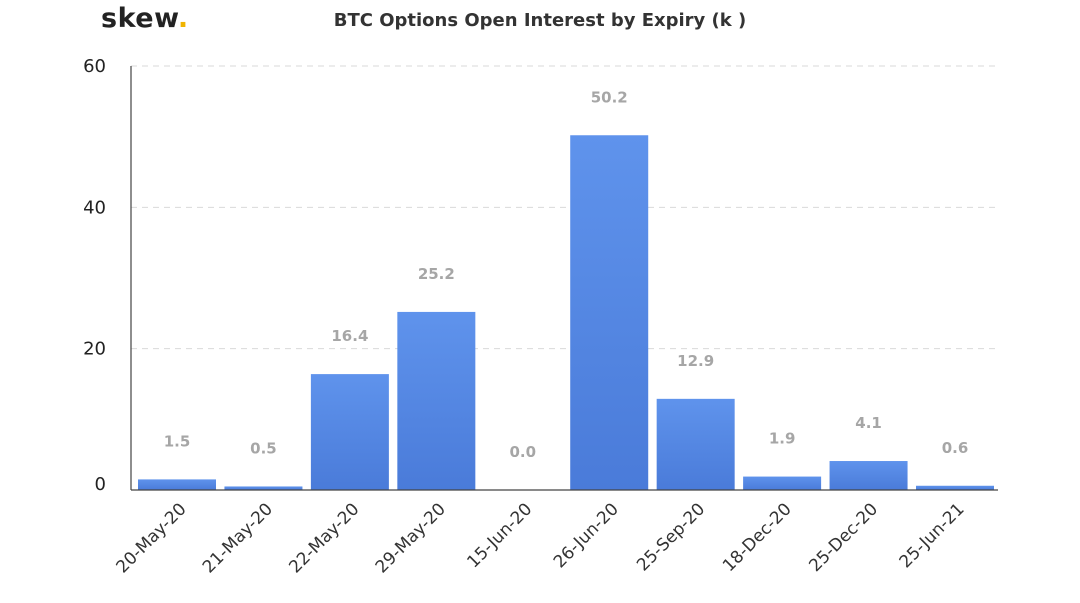 The image size is (1080, 603). I want to click on x-tick-label: 25-Sep-20, so click(671, 537).